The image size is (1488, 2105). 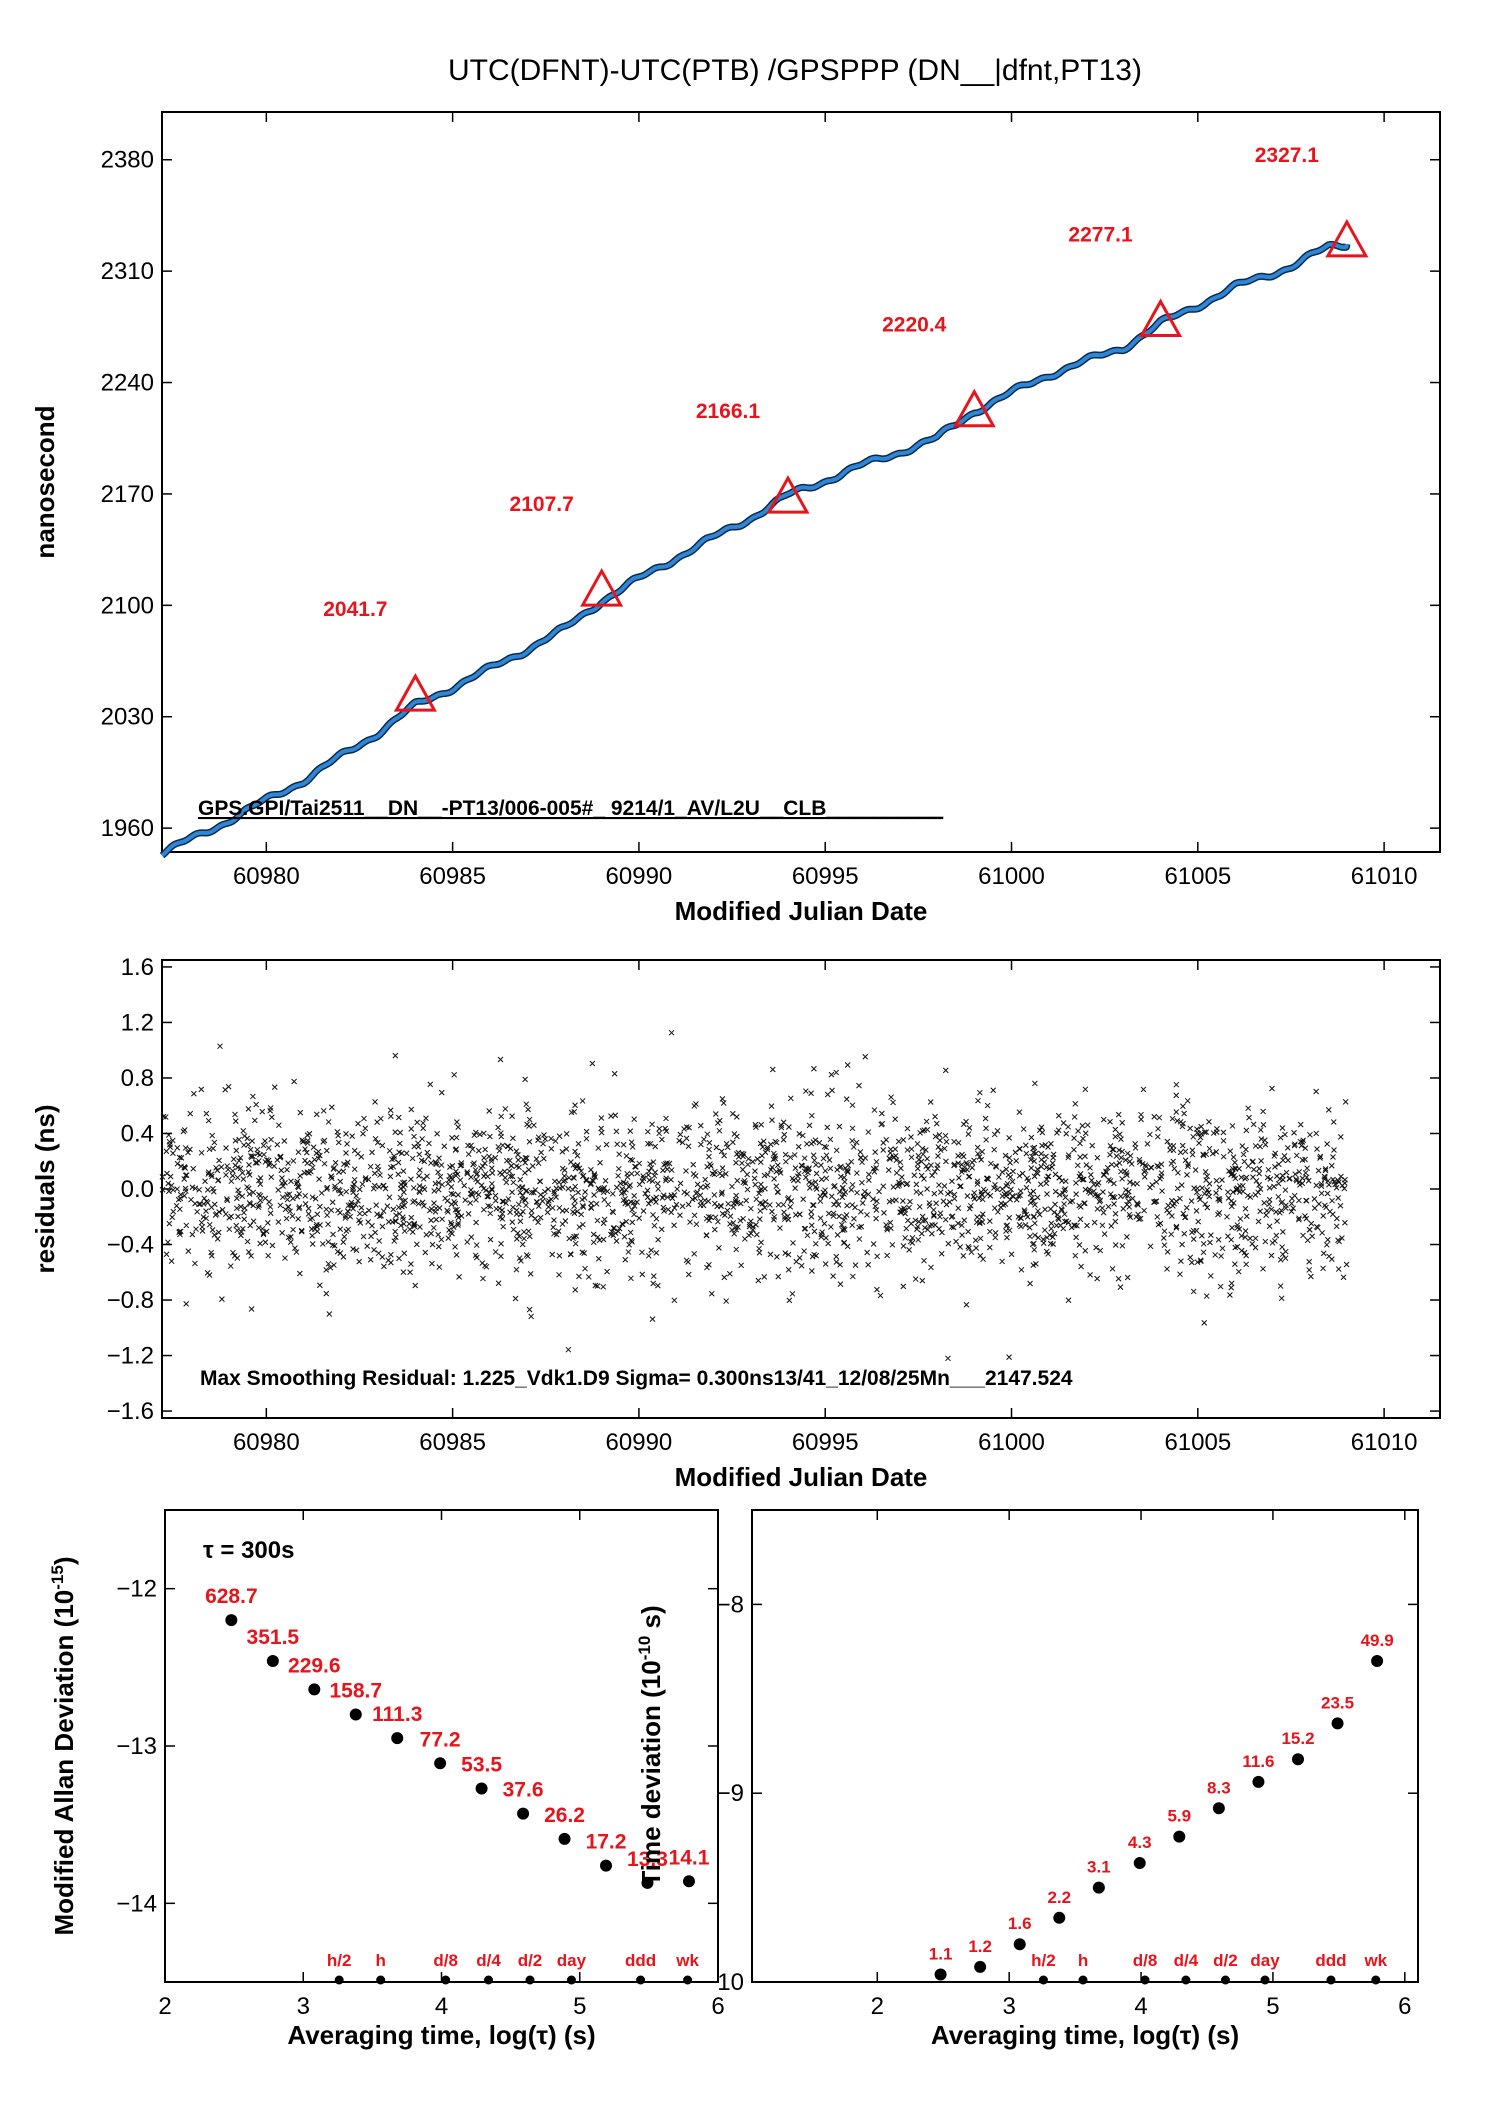 I want to click on y-tick-label: −0.4, so click(x=130, y=1245).